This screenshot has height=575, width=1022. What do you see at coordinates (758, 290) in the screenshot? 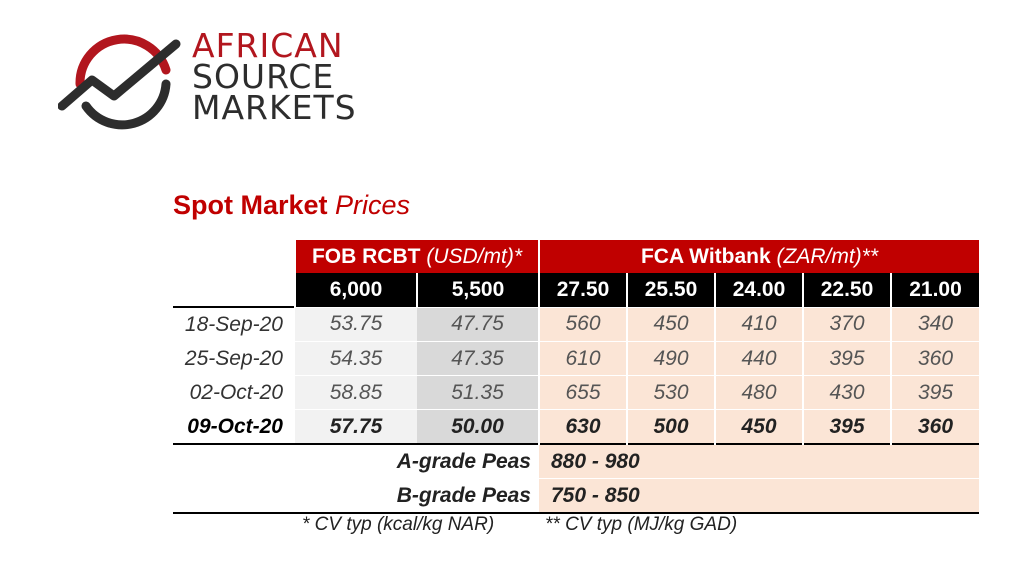
I see `grade-header: 24.00` at bounding box center [758, 290].